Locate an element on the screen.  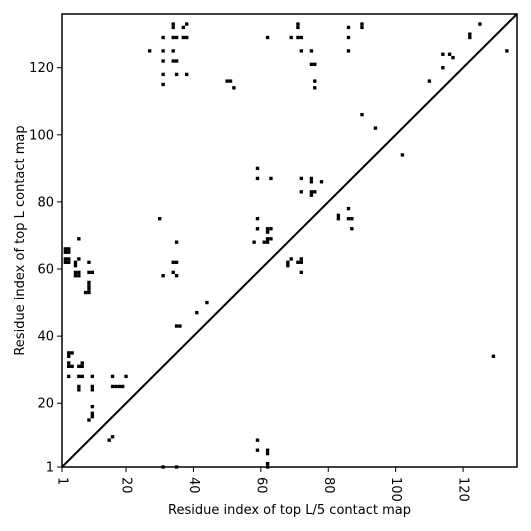
x-tick-label: 40 is located at coordinates (193, 485).